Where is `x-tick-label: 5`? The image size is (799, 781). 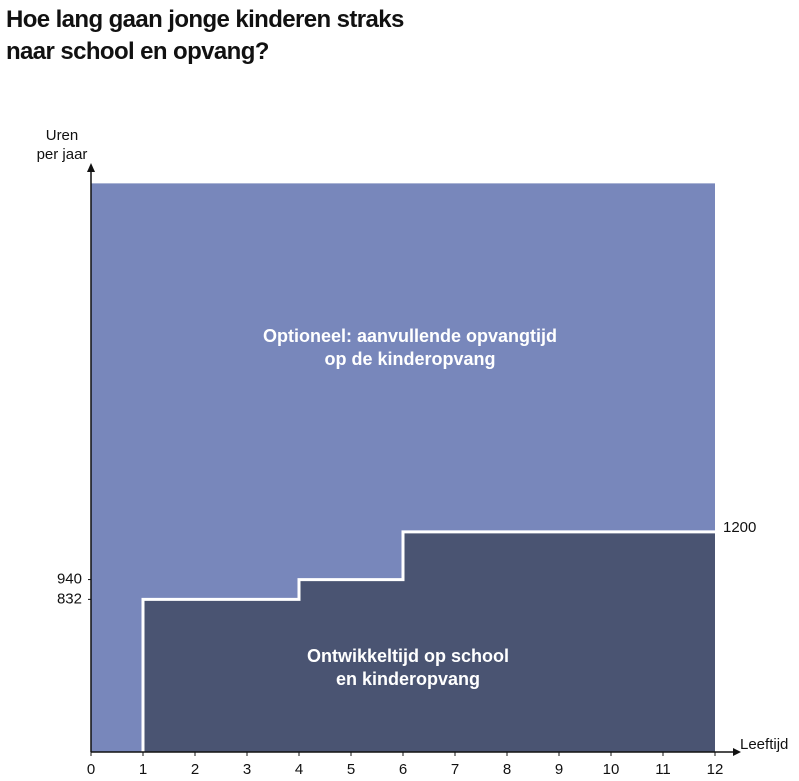 x-tick-label: 5 is located at coordinates (351, 769).